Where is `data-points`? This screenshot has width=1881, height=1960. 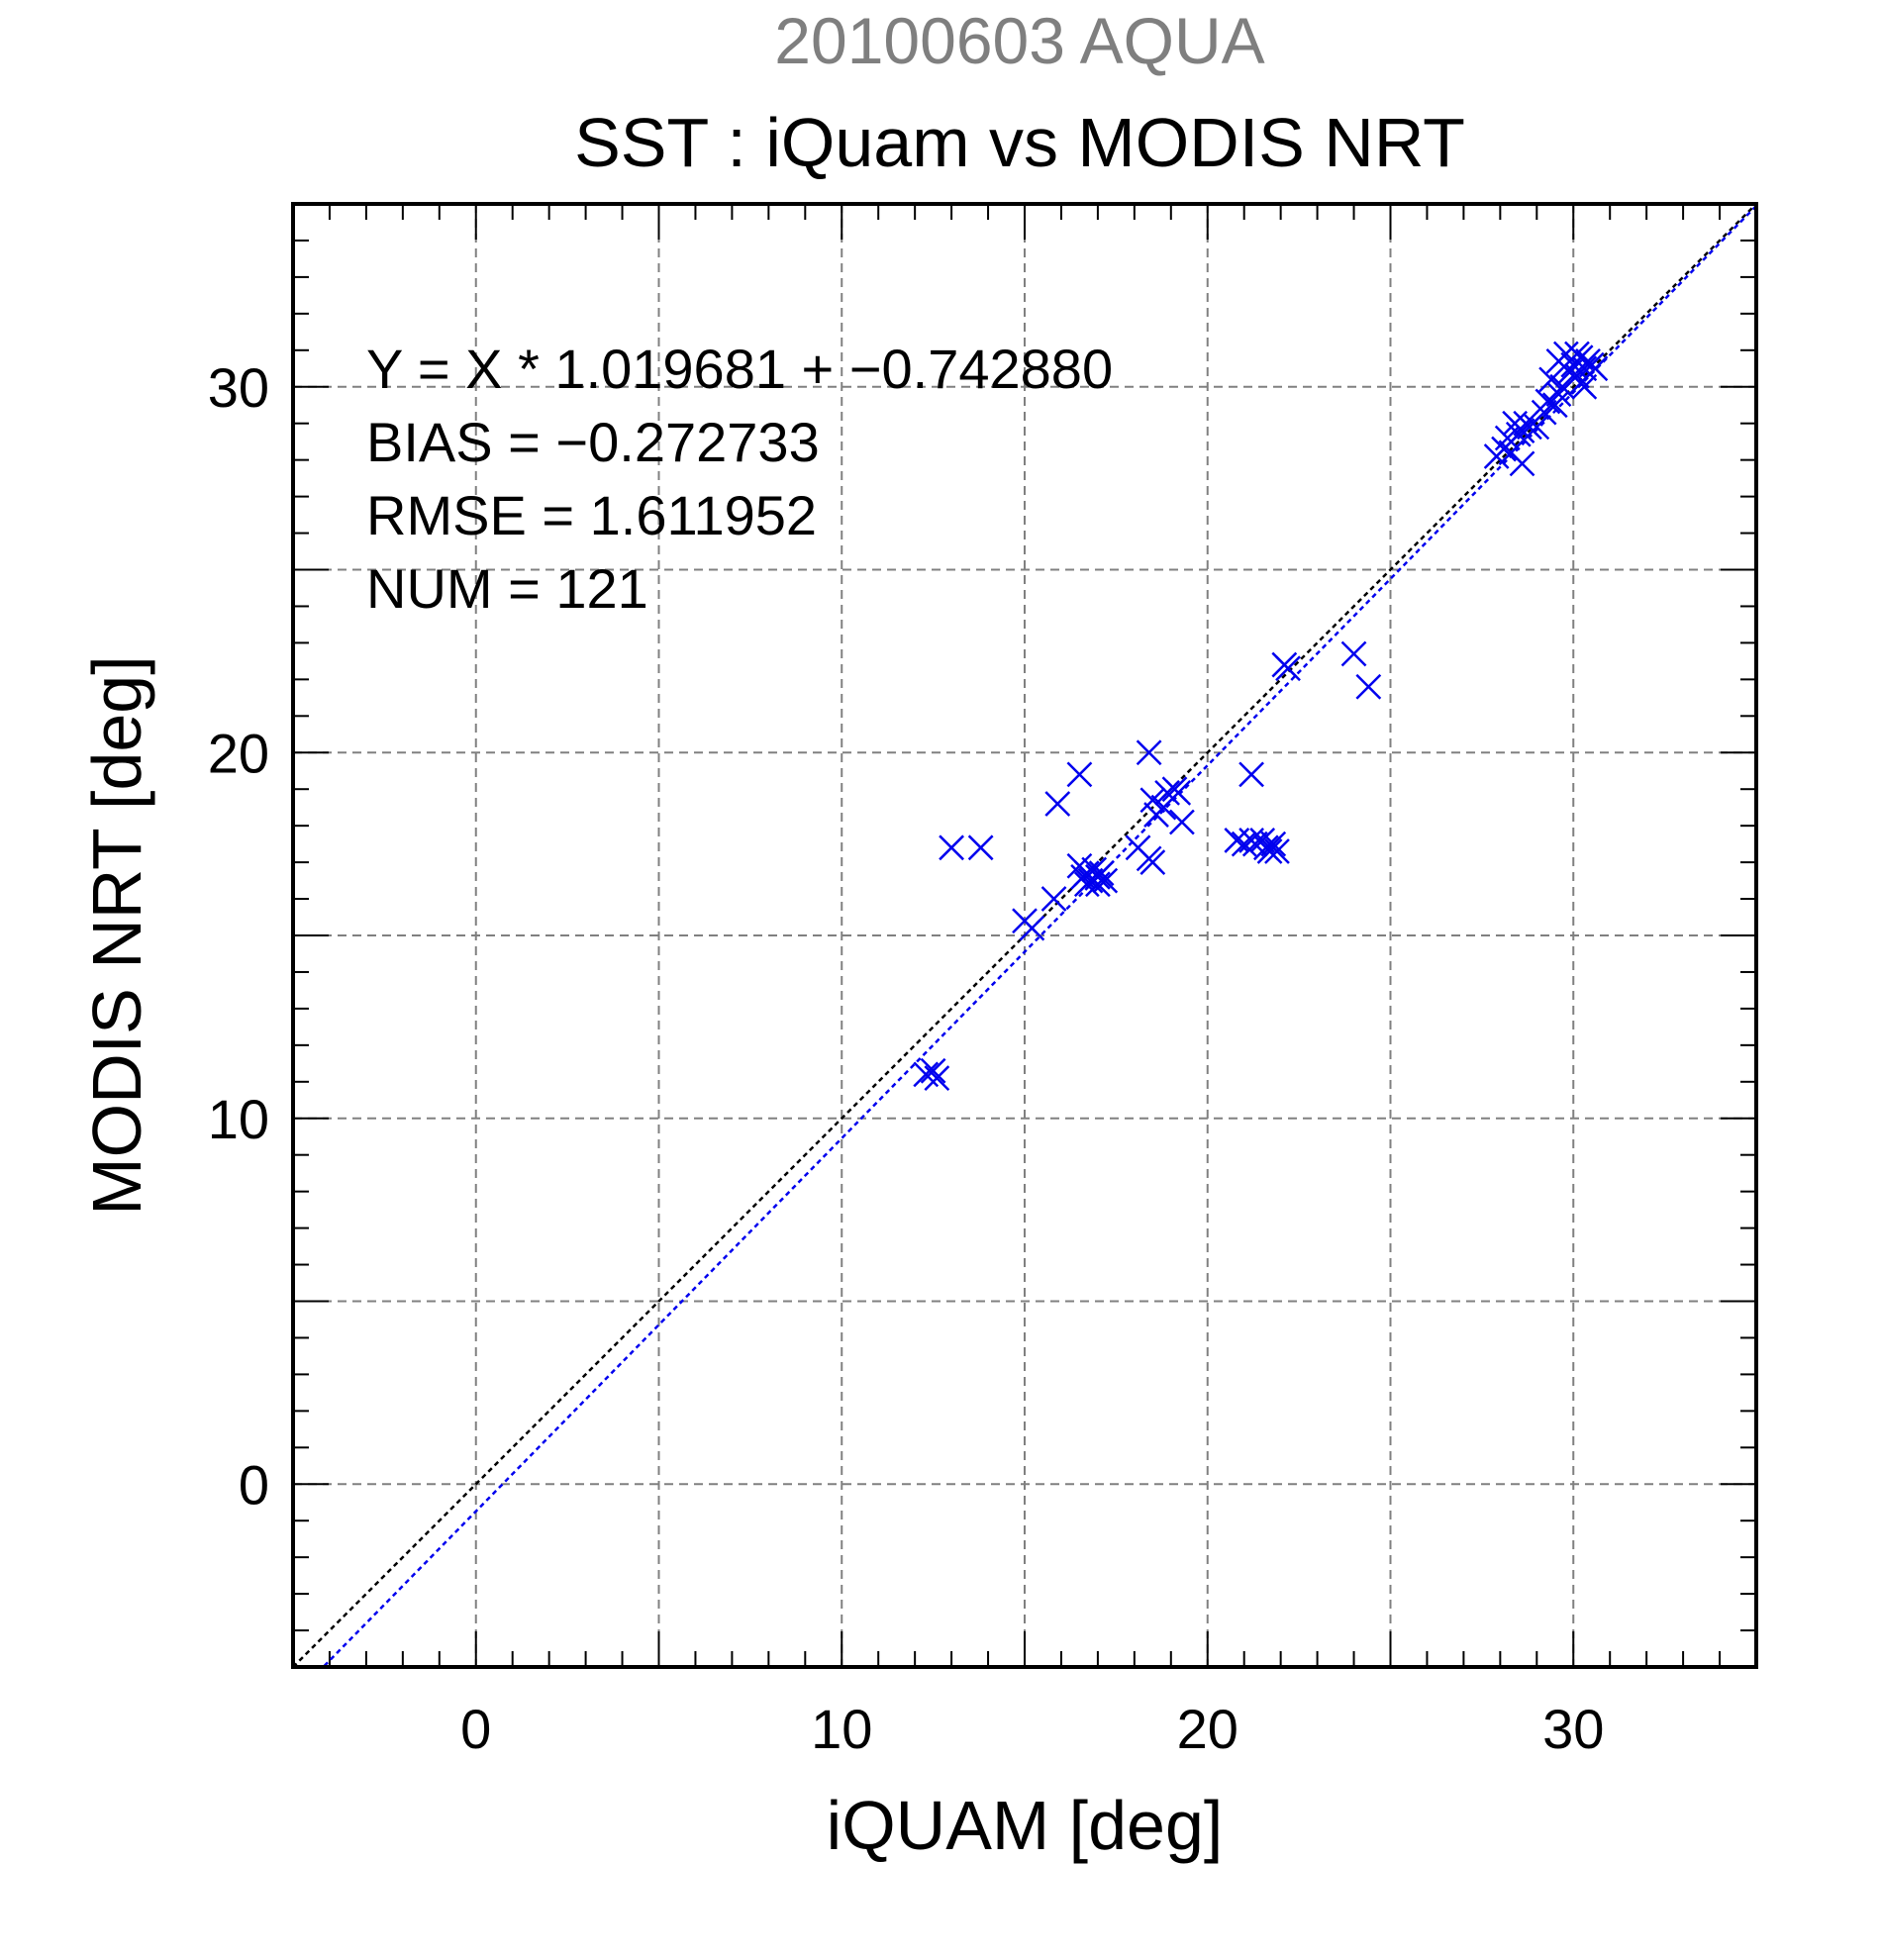
data-points is located at coordinates (1261, 716).